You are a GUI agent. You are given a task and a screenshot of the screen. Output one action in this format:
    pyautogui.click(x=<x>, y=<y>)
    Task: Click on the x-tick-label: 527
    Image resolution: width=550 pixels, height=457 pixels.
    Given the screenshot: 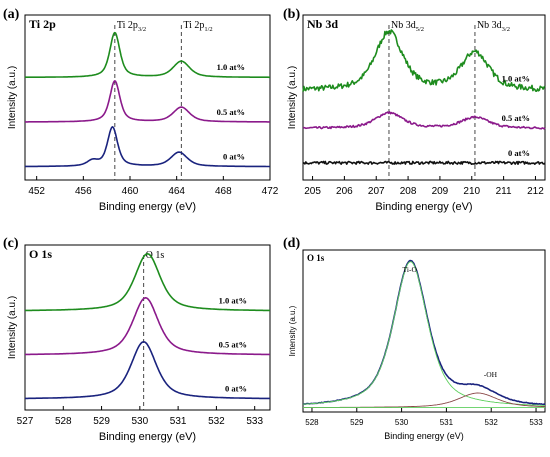 What is the action you would take?
    pyautogui.click(x=25, y=421)
    